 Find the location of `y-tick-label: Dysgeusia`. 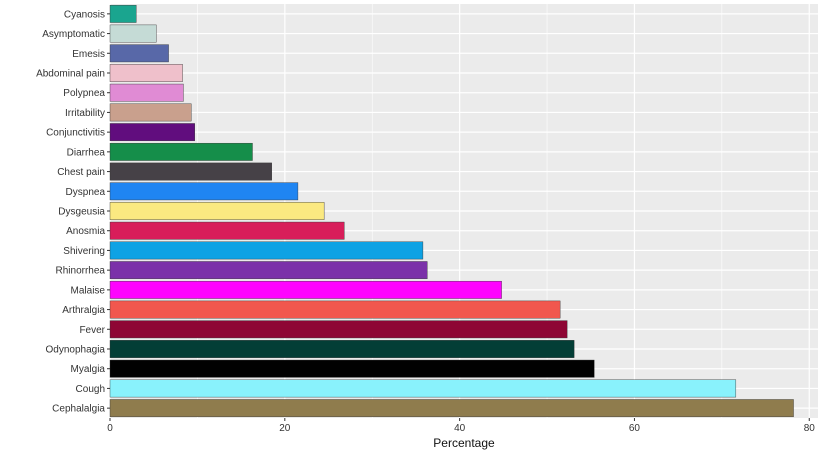

y-tick-label: Dysgeusia is located at coordinates (81, 212).